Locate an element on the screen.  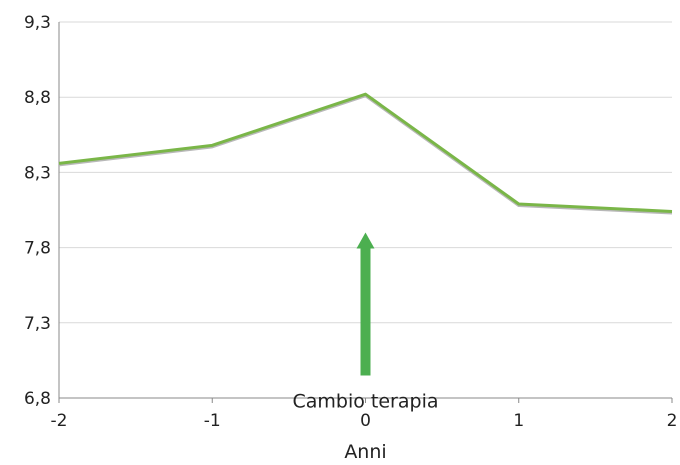
x-tick-label: -1 is located at coordinates (212, 421).